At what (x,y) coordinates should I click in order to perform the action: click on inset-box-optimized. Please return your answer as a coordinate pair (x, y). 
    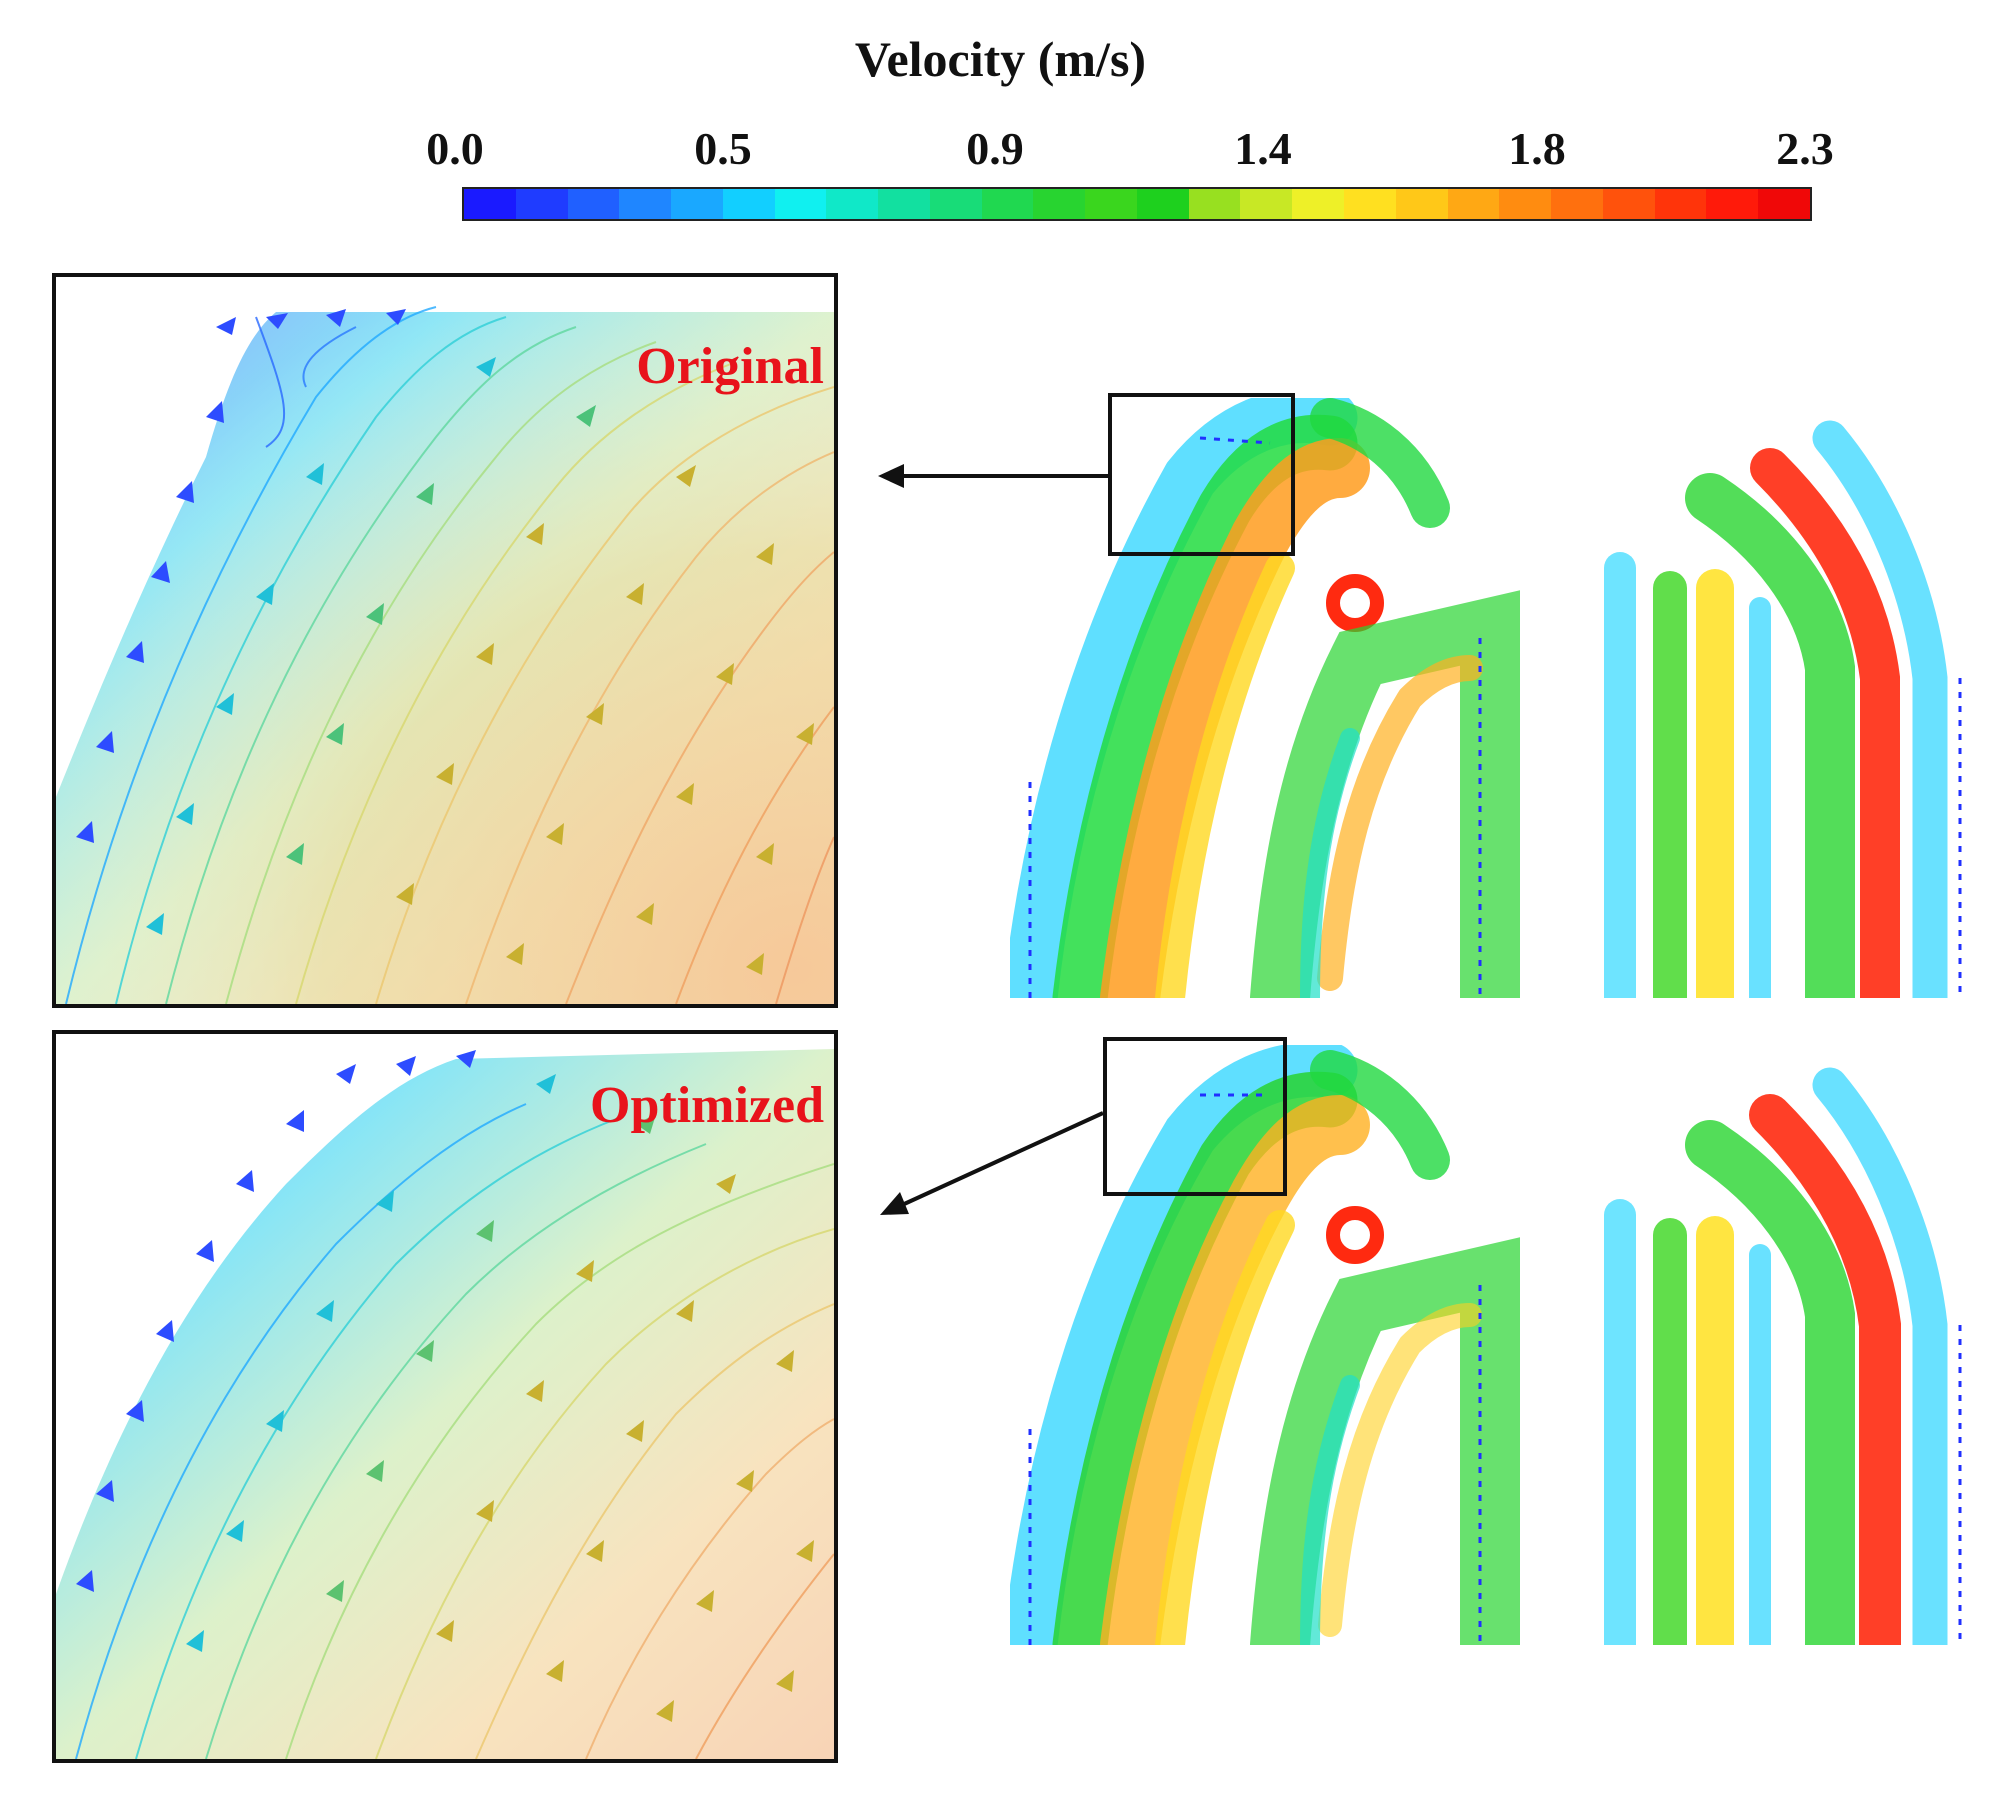
    Looking at the image, I should click on (1195, 1116).